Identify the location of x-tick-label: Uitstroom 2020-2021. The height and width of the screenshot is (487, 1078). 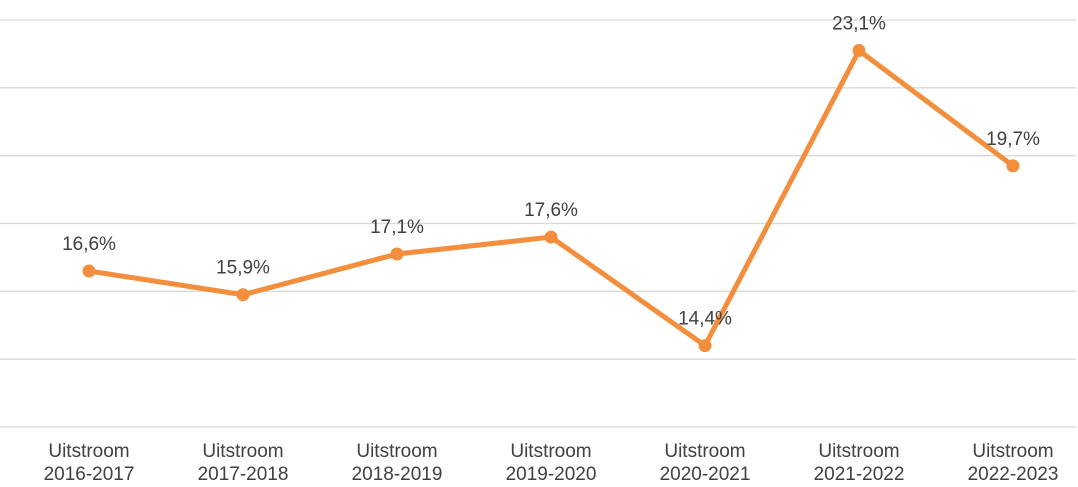
(705, 463).